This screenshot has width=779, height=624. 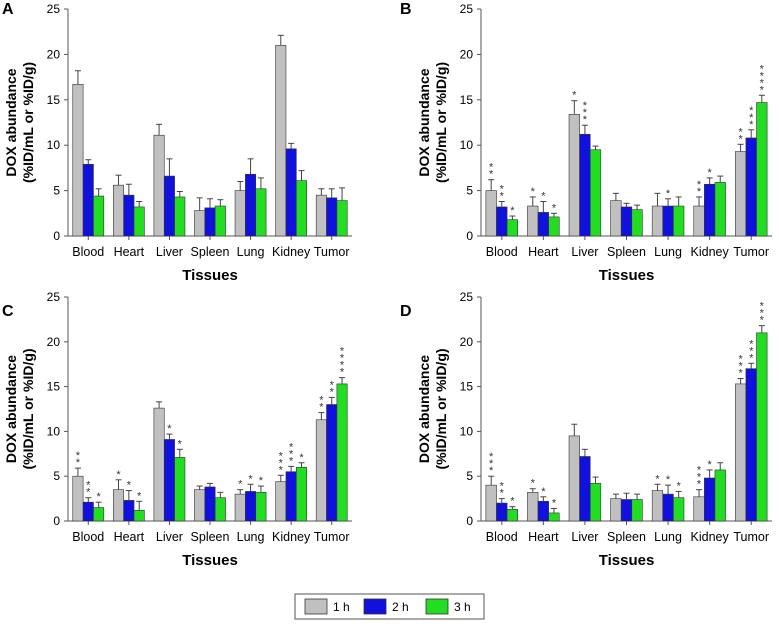 What do you see at coordinates (543, 537) in the screenshot?
I see `x-tick-label: Heart` at bounding box center [543, 537].